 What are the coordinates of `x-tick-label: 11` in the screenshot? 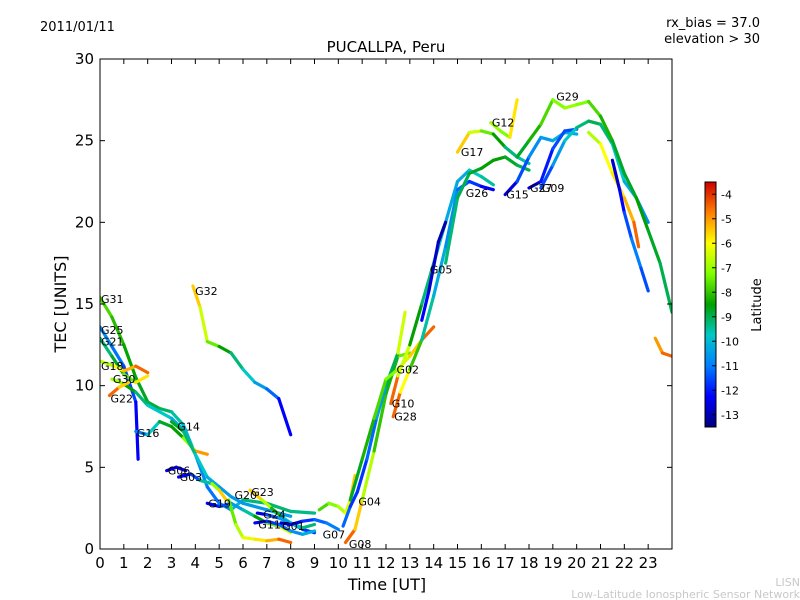 It's located at (362, 563).